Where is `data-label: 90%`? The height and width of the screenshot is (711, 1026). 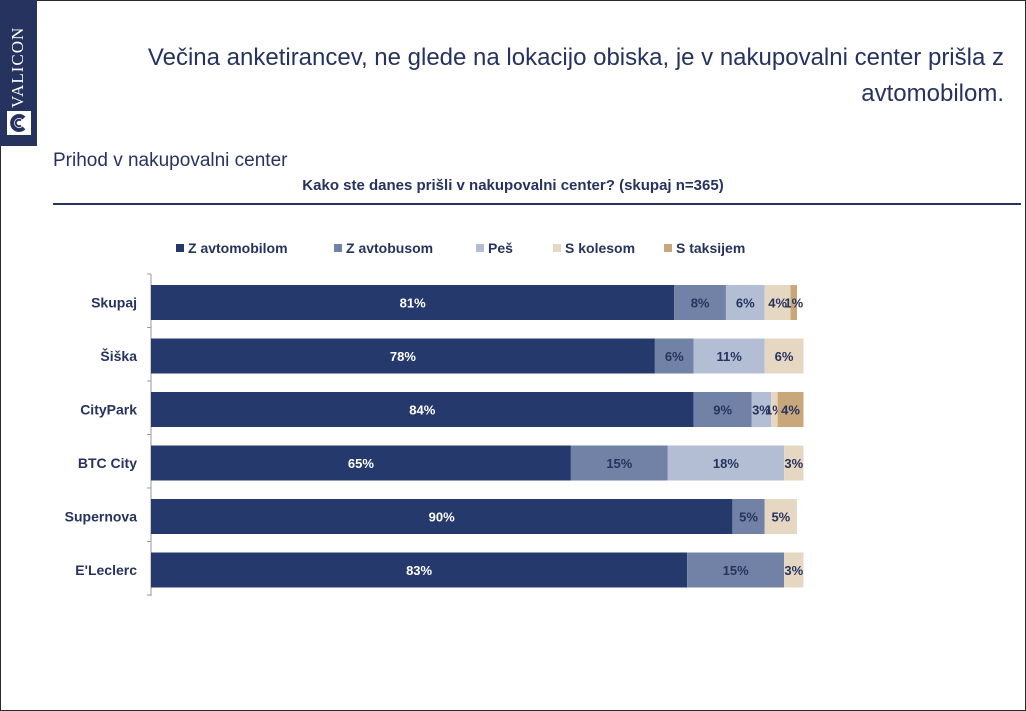
data-label: 90% is located at coordinates (442, 517).